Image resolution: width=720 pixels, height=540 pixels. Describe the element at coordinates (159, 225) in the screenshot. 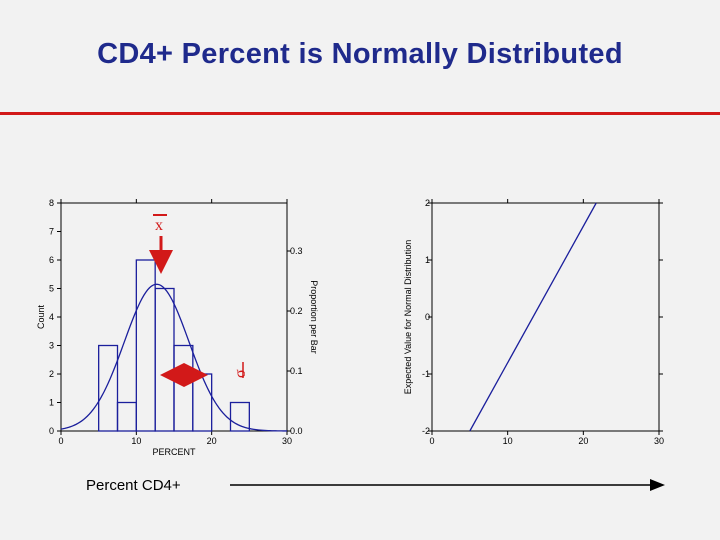

I see `mean-symbol: x` at that location.